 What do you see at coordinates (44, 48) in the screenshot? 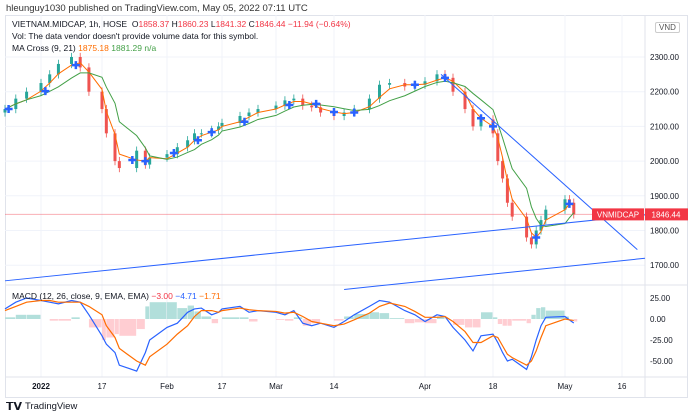
I see `ma-label: MA Cross (9, 21)` at bounding box center [44, 48].